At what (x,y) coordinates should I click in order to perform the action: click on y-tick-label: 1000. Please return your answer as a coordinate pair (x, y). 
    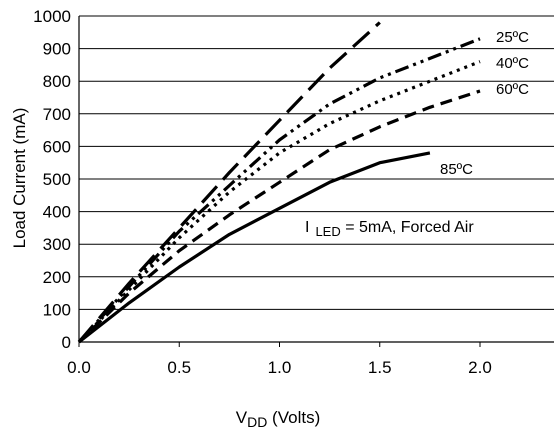
    Looking at the image, I should click on (52, 16).